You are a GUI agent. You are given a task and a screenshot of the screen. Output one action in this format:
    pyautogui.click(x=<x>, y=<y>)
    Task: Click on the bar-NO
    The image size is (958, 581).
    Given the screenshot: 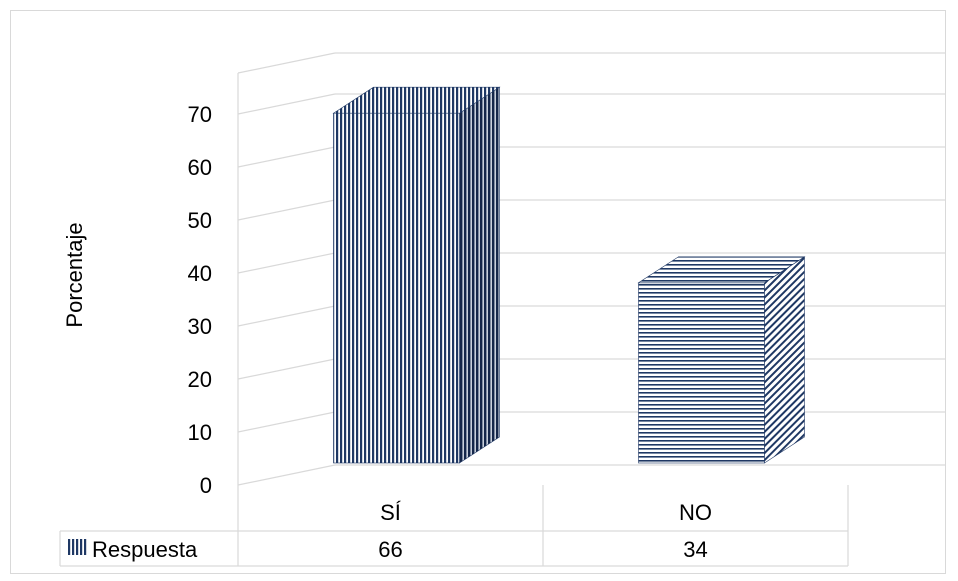 What is the action you would take?
    pyautogui.click(x=721, y=360)
    